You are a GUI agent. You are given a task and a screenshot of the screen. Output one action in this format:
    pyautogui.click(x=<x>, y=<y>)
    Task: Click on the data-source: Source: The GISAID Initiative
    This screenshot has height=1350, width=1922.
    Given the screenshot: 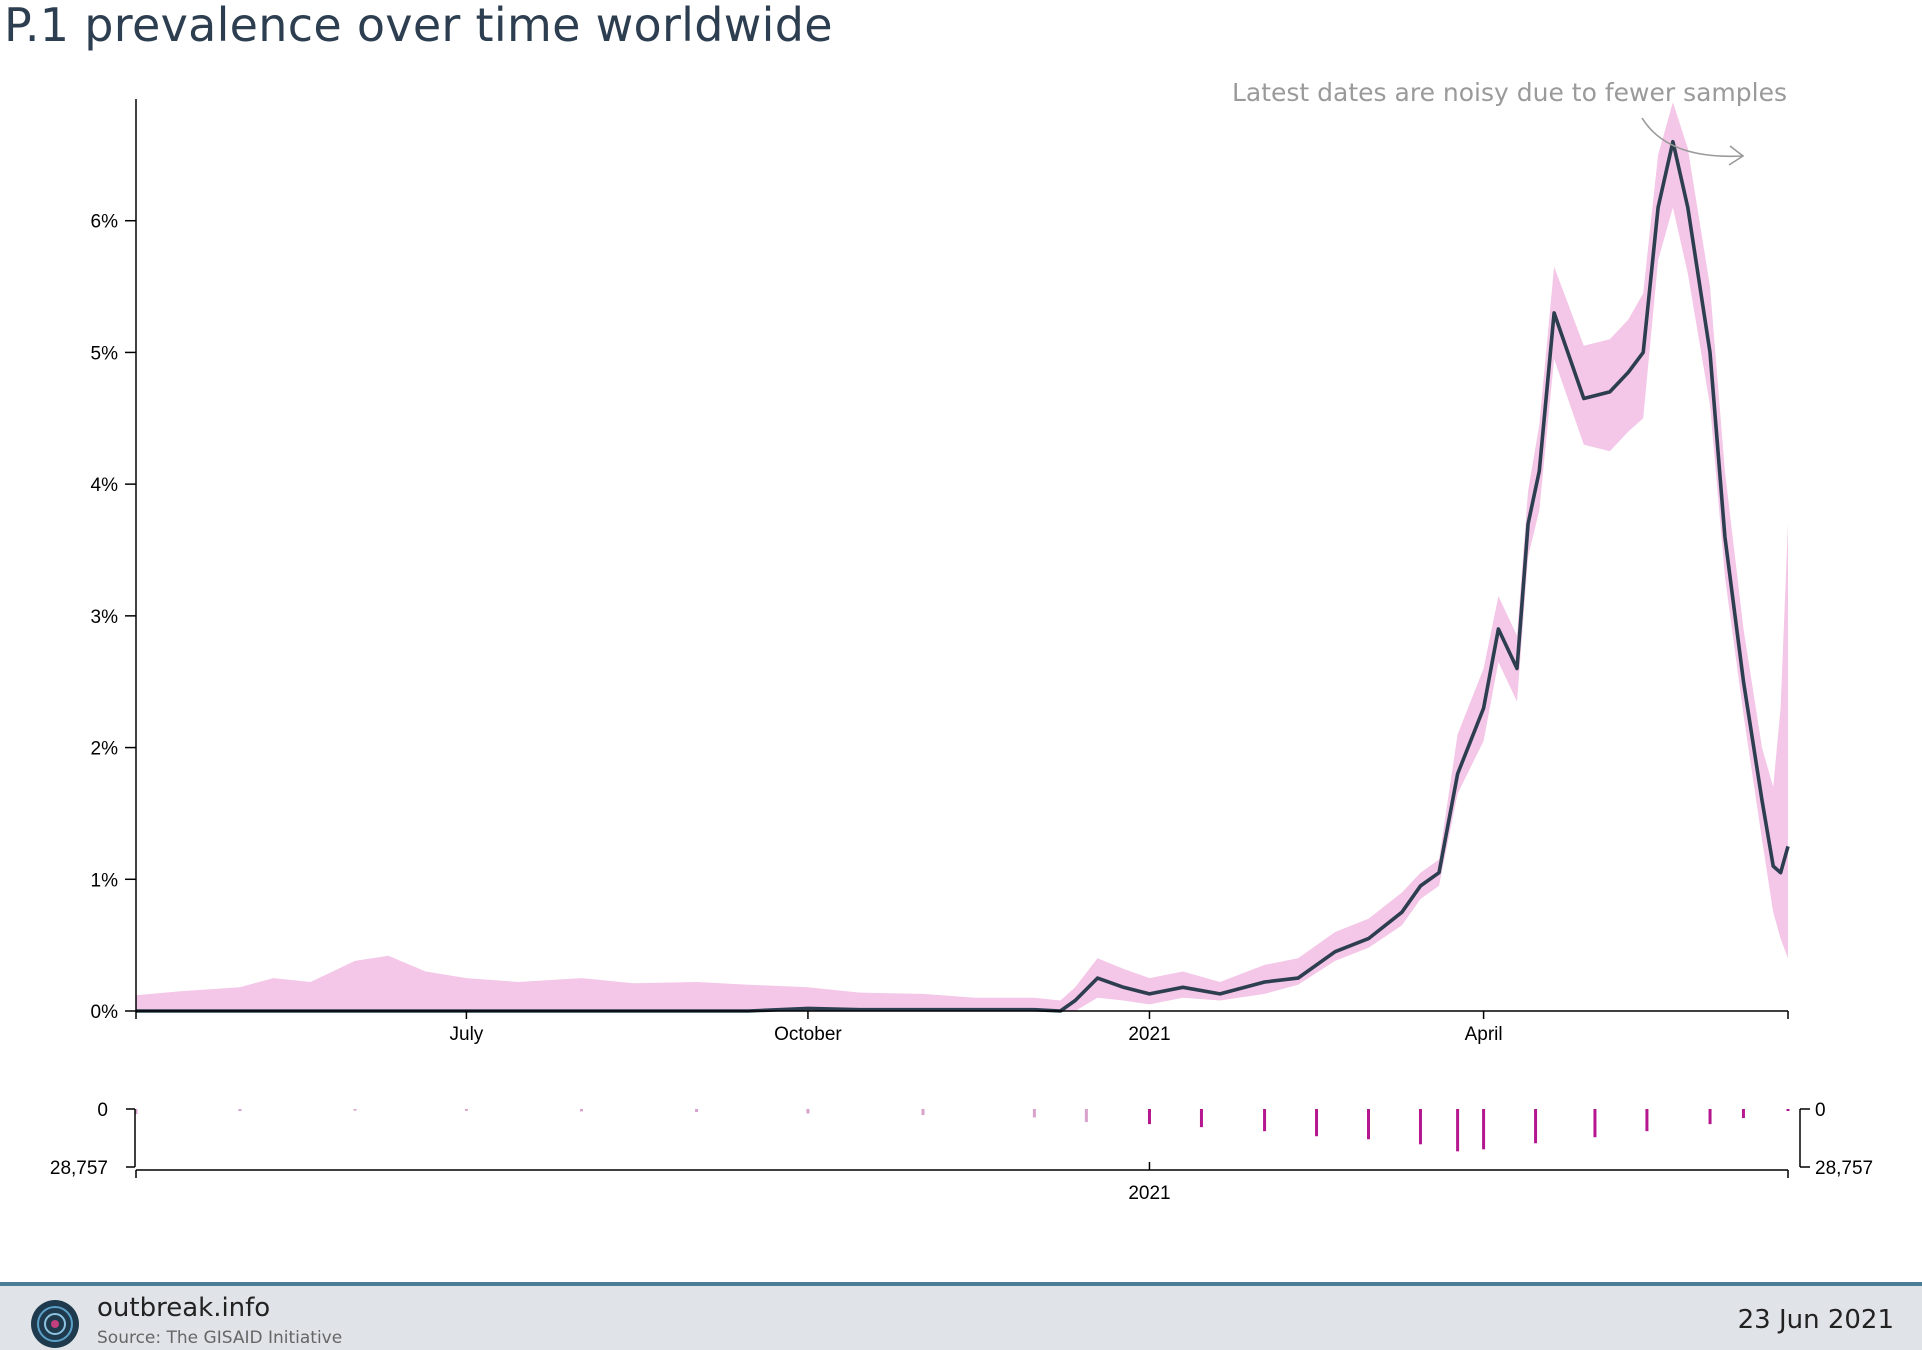 What is the action you would take?
    pyautogui.click(x=220, y=1338)
    